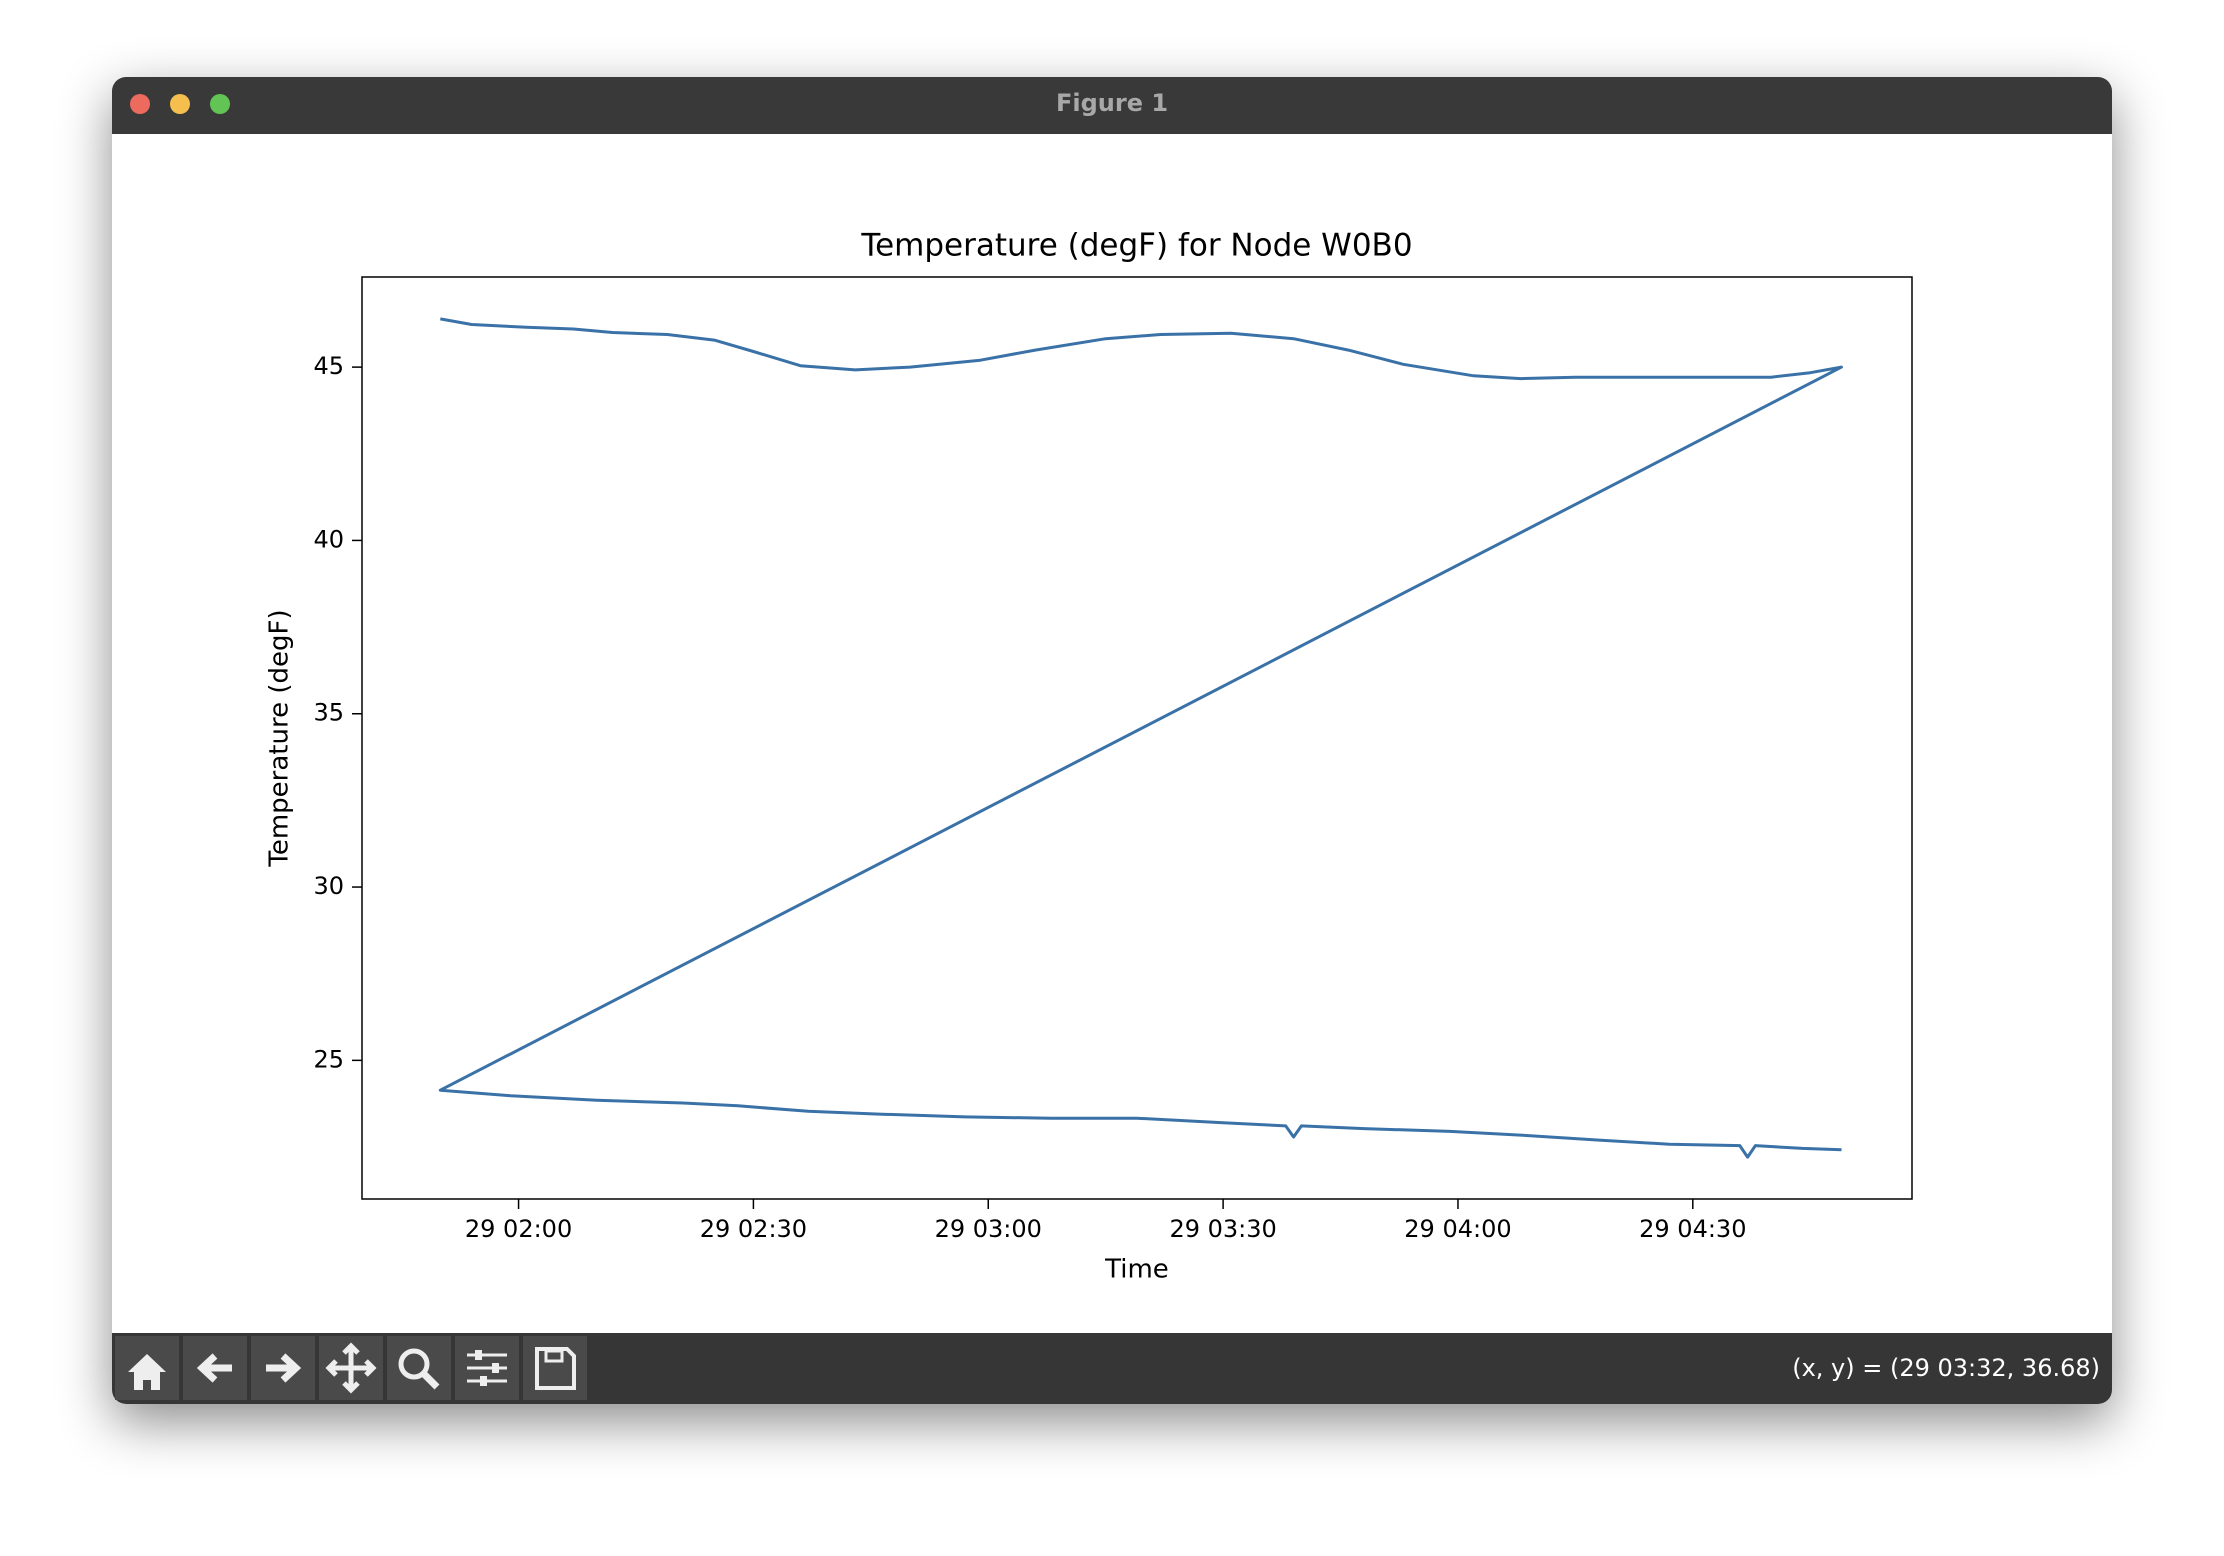 The width and height of the screenshot is (2224, 1556). I want to click on window-title: Figure 1, so click(1112, 103).